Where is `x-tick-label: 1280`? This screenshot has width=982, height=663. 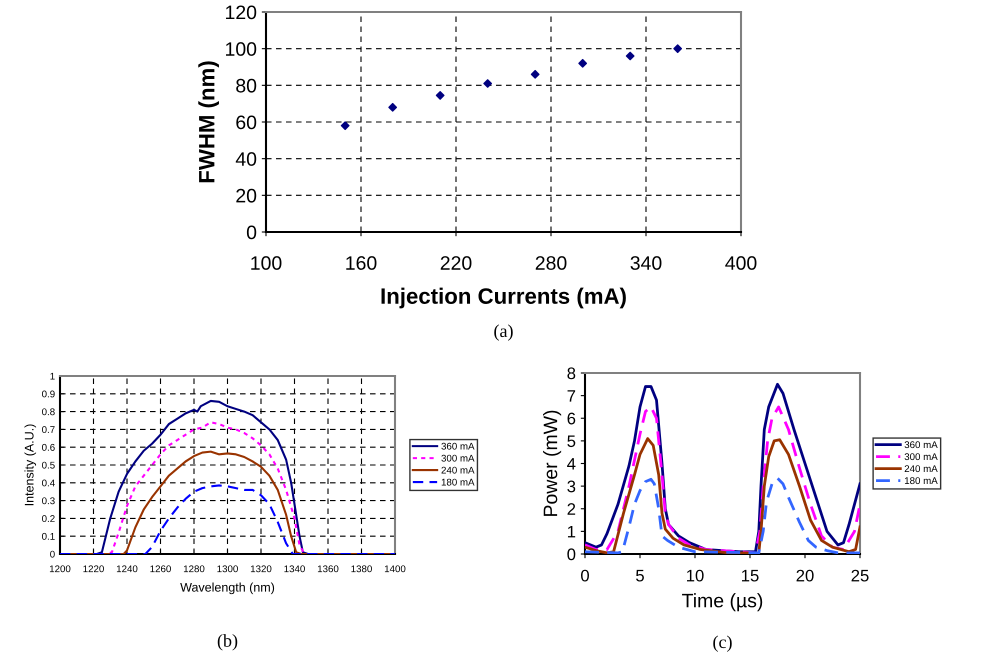
x-tick-label: 1280 is located at coordinates (194, 568).